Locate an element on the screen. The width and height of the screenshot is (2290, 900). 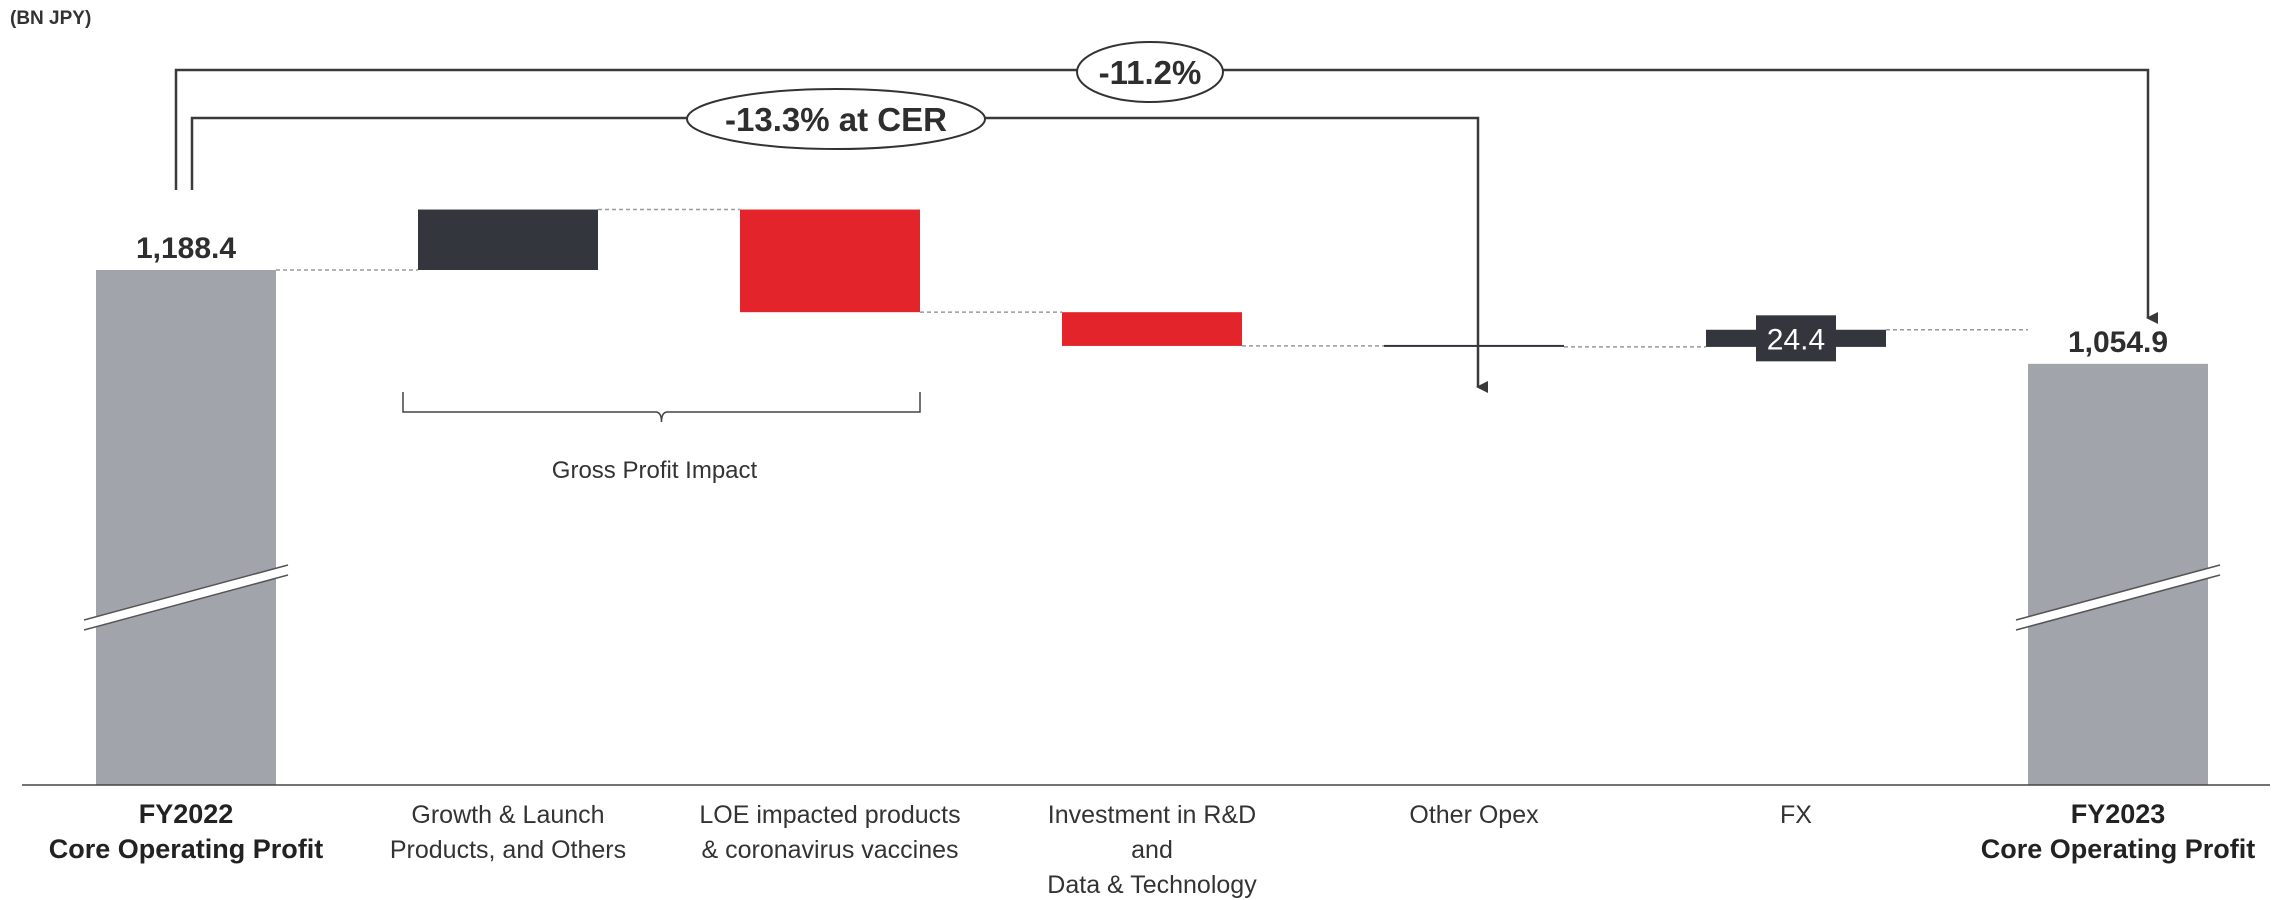
category-label: Investment in R&D is located at coordinates (1152, 815).